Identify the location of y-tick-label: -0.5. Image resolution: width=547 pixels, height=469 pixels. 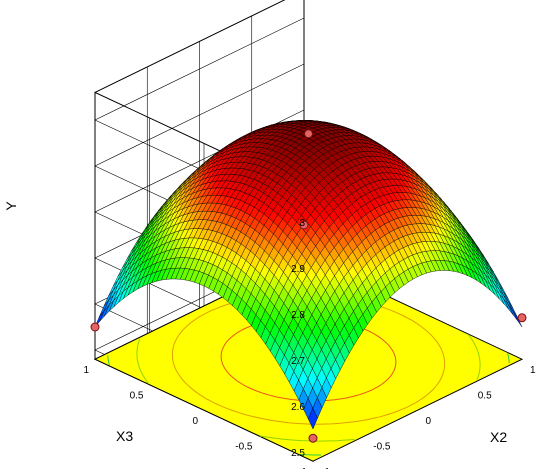
(244, 447).